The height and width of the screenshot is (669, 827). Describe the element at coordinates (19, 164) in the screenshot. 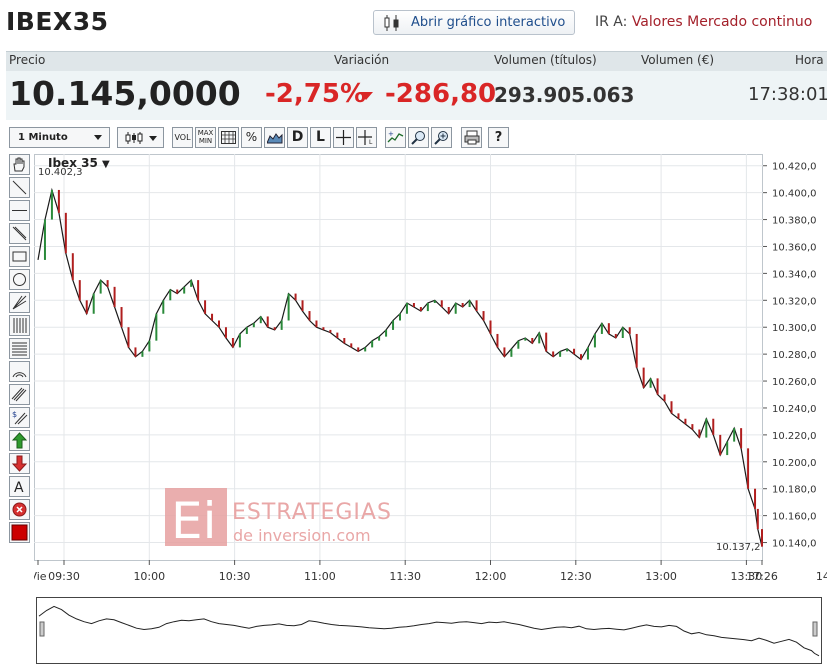

I see `hand-tool-button` at that location.